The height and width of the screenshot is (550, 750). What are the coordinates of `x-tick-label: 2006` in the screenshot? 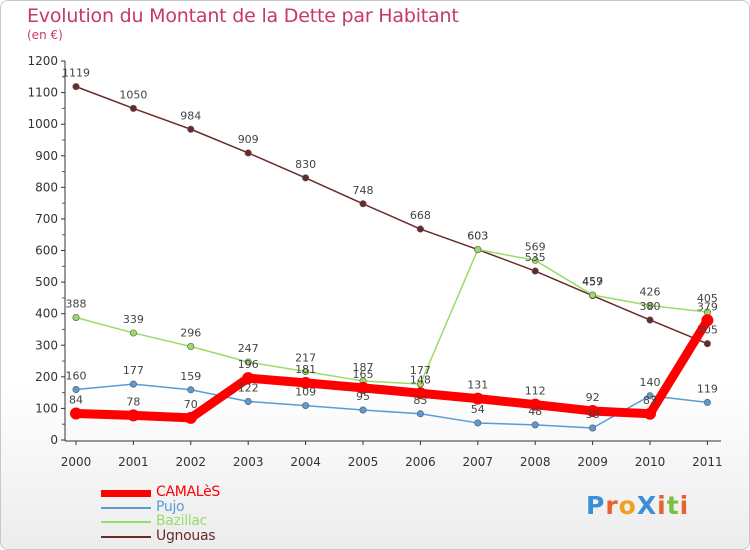 It's located at (420, 462).